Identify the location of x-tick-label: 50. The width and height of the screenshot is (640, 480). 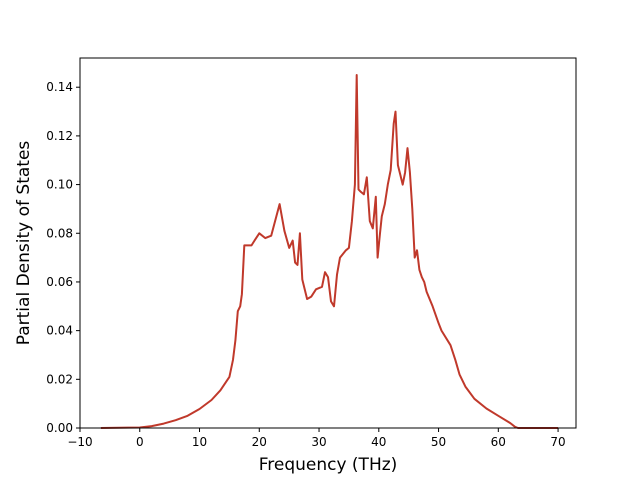
(438, 442).